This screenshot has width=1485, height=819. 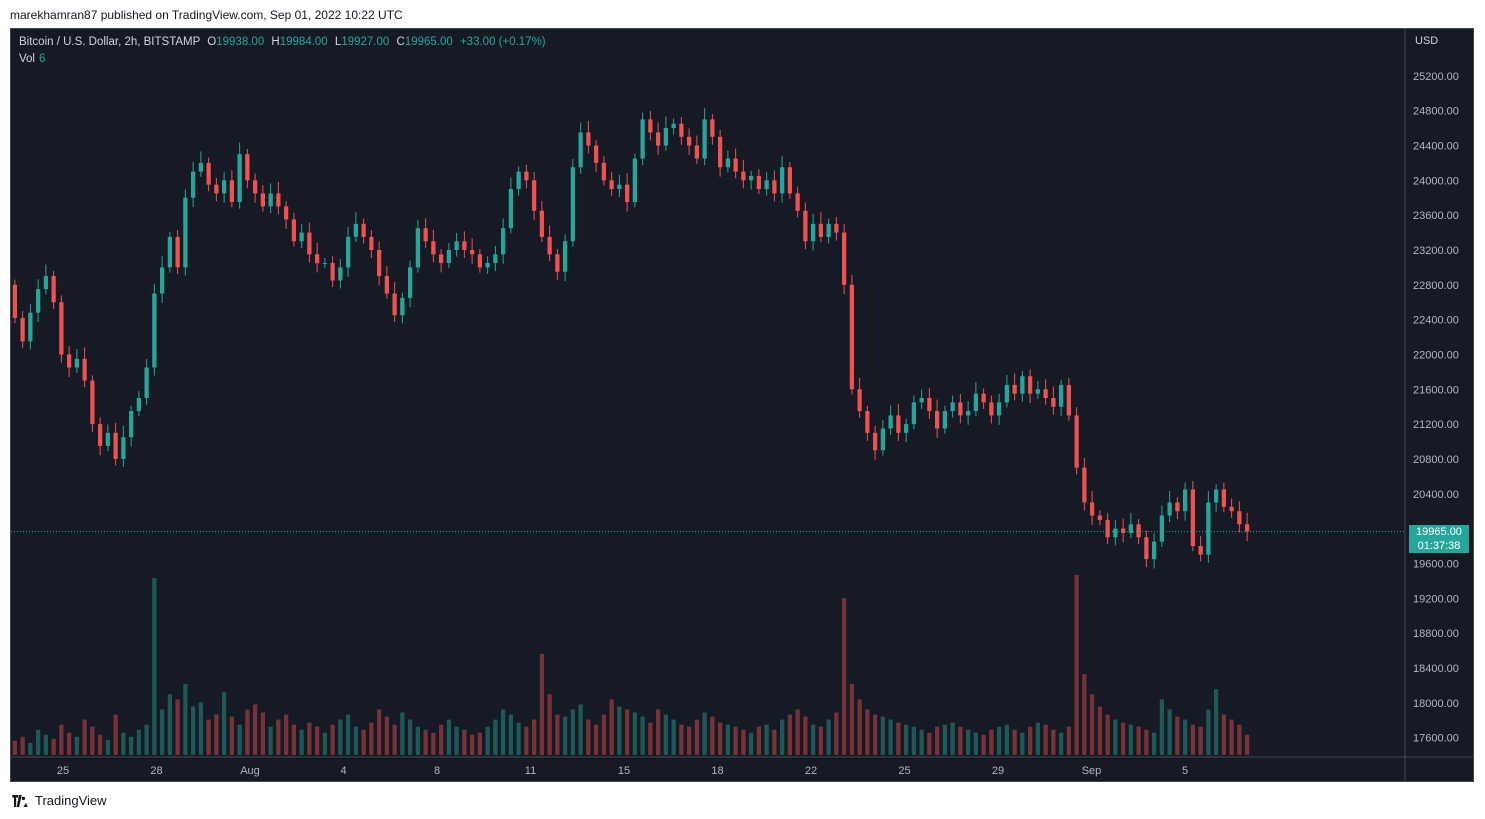 I want to click on x-tick-label: 22, so click(x=811, y=771).